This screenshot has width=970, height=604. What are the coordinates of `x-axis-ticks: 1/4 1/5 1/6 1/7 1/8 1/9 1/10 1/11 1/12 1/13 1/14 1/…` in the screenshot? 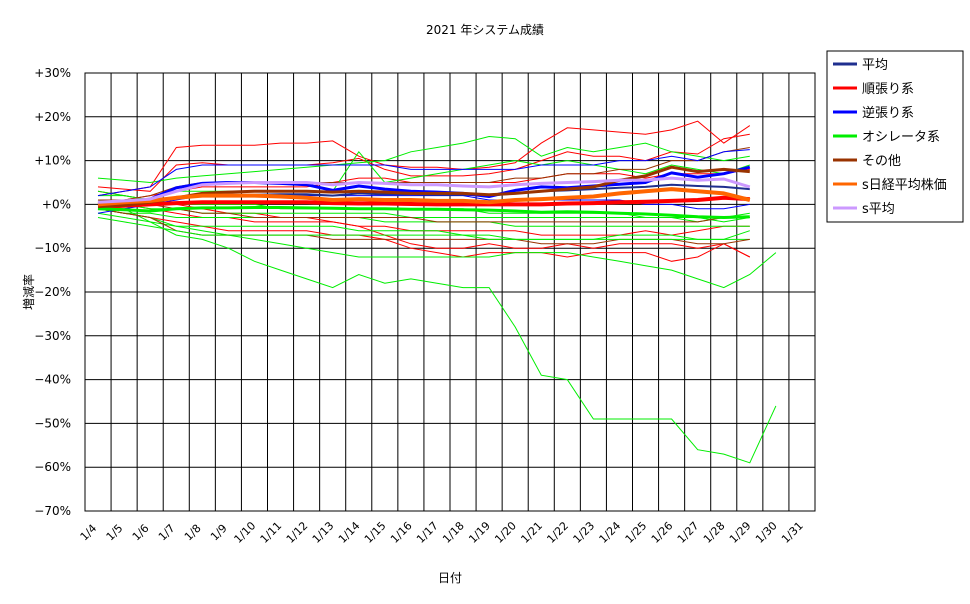 It's located at (442, 532).